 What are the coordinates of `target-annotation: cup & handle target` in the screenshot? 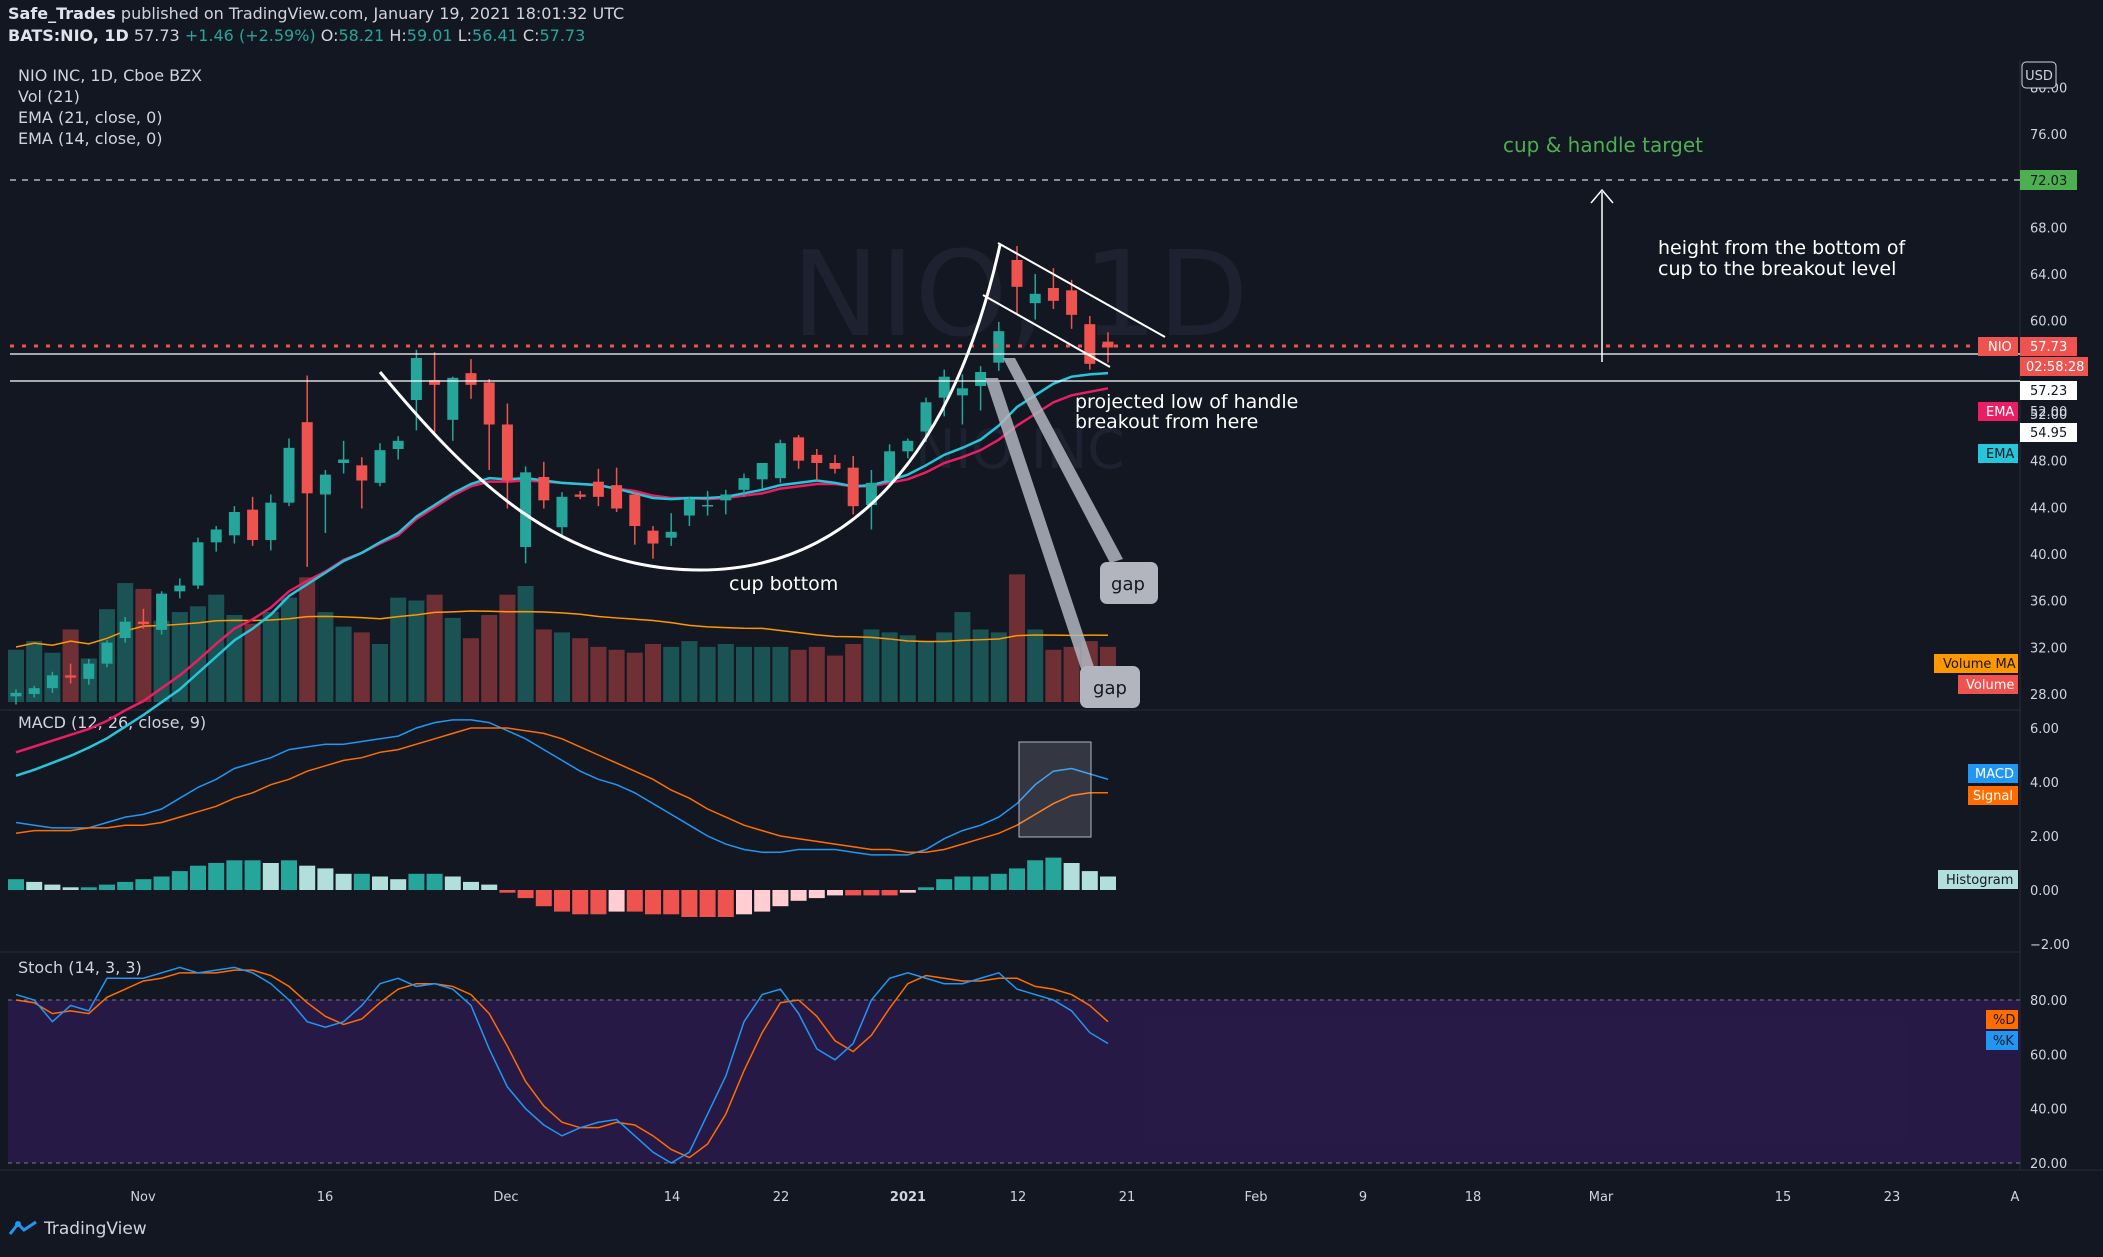 It's located at (1603, 145).